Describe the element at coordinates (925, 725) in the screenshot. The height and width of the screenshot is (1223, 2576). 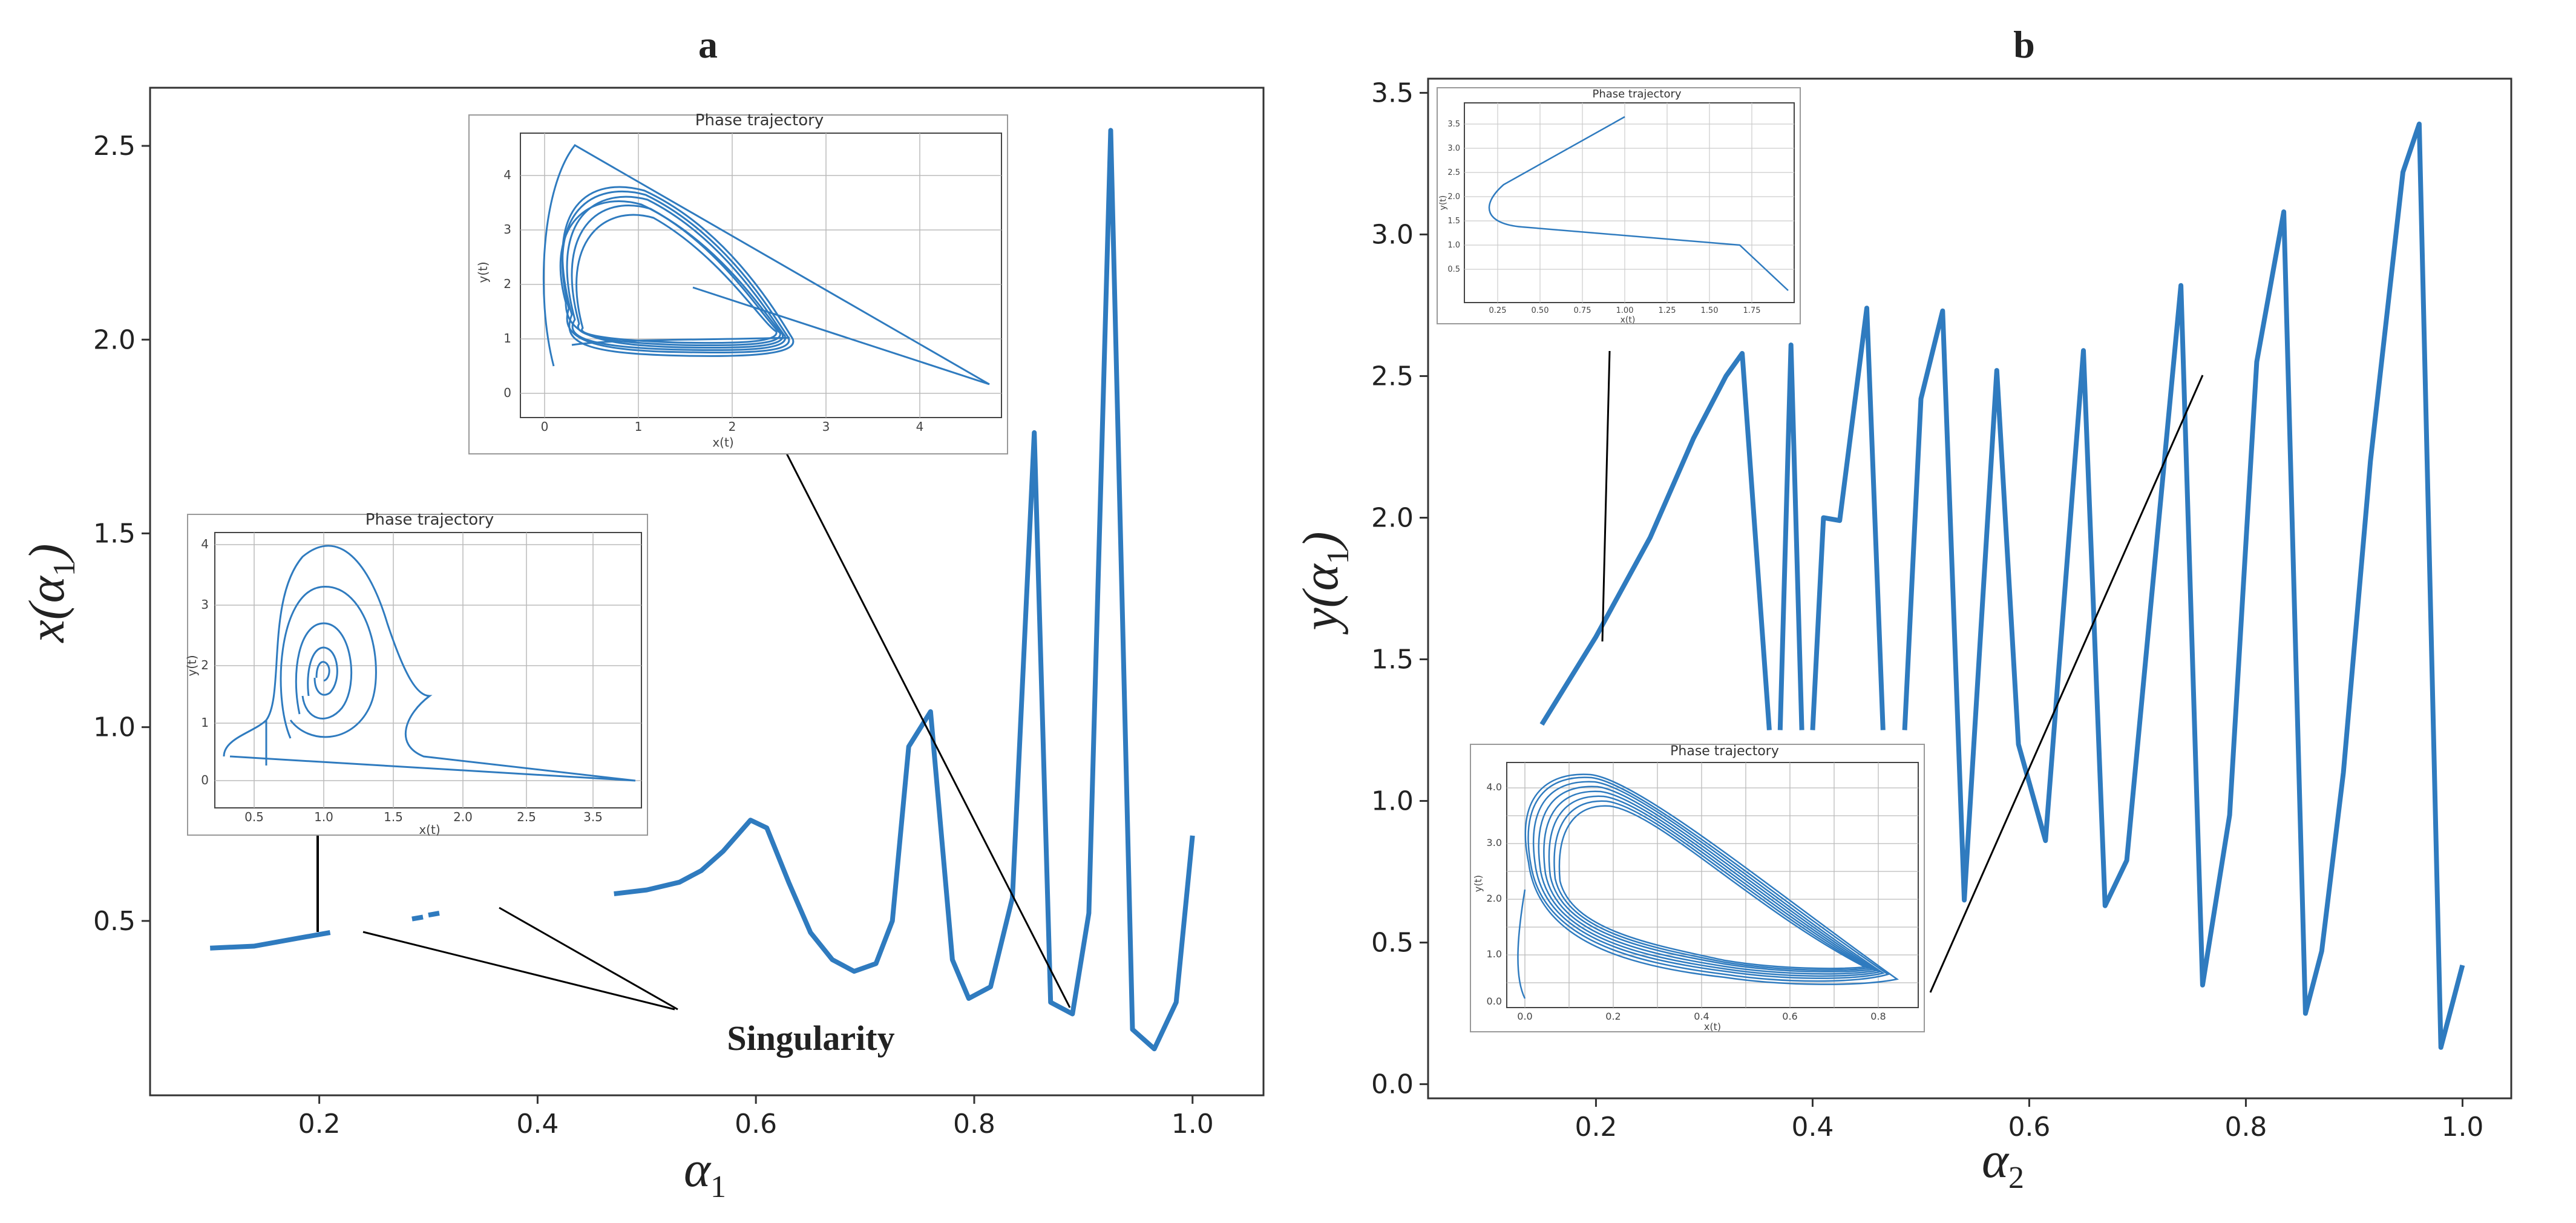
I see `inset-connector-a1` at that location.